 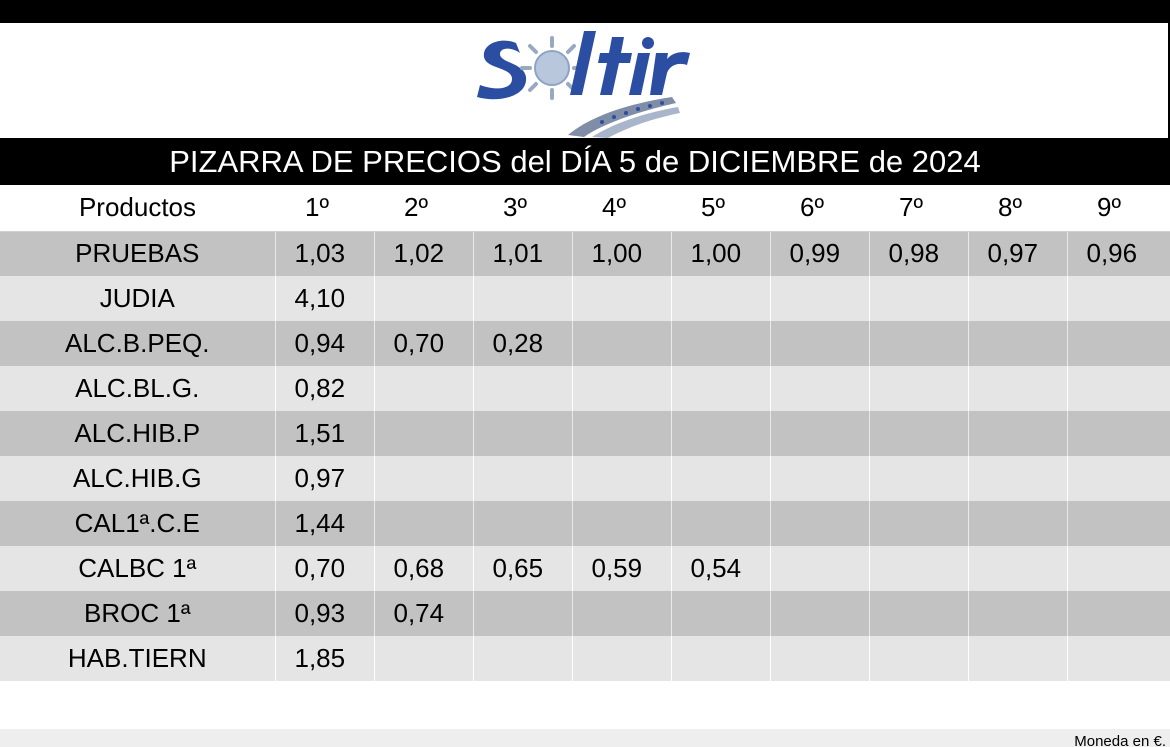 I want to click on price-cell: 1,03, so click(x=324, y=253).